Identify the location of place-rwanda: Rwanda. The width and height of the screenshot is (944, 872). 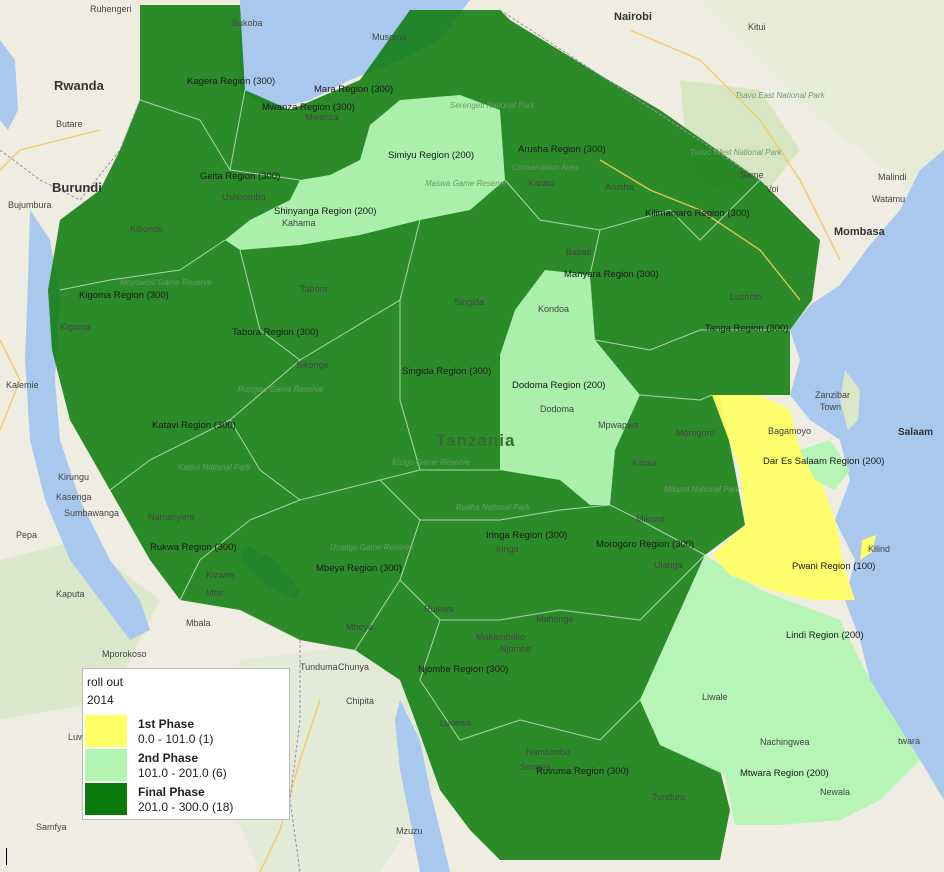
(79, 85).